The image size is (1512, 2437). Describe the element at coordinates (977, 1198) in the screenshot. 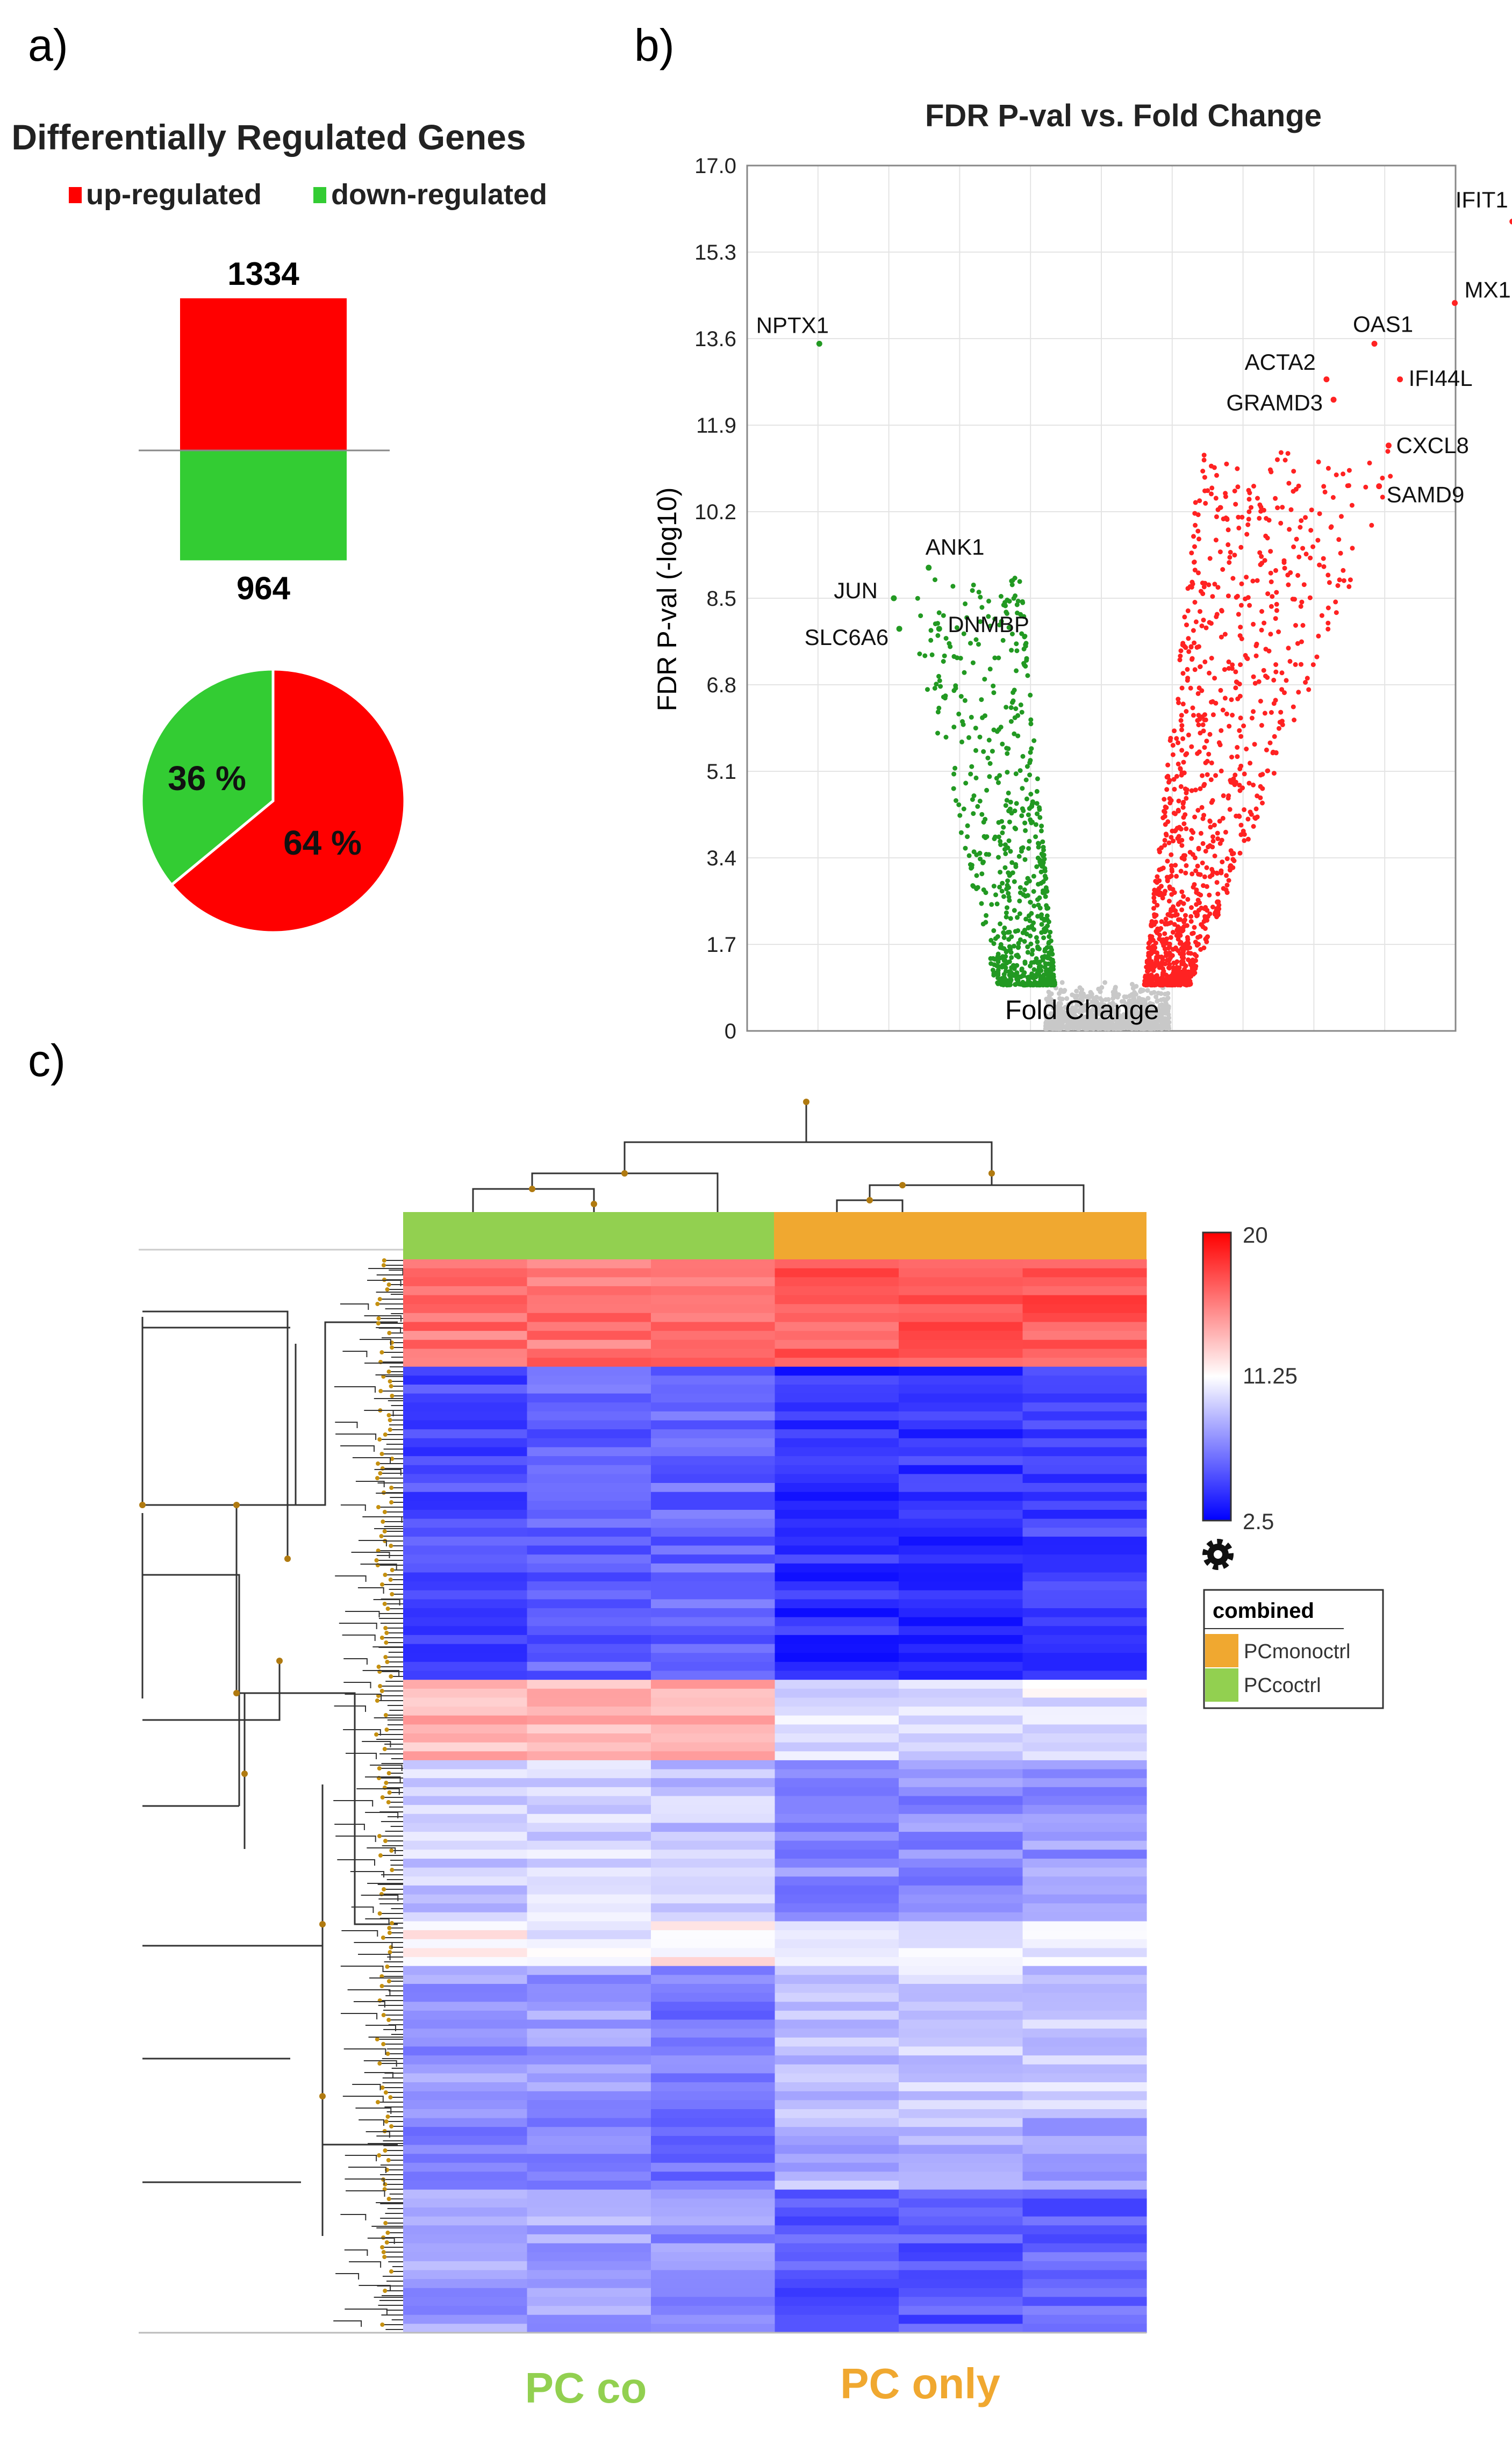

I see `column-dendrogram-branch` at that location.